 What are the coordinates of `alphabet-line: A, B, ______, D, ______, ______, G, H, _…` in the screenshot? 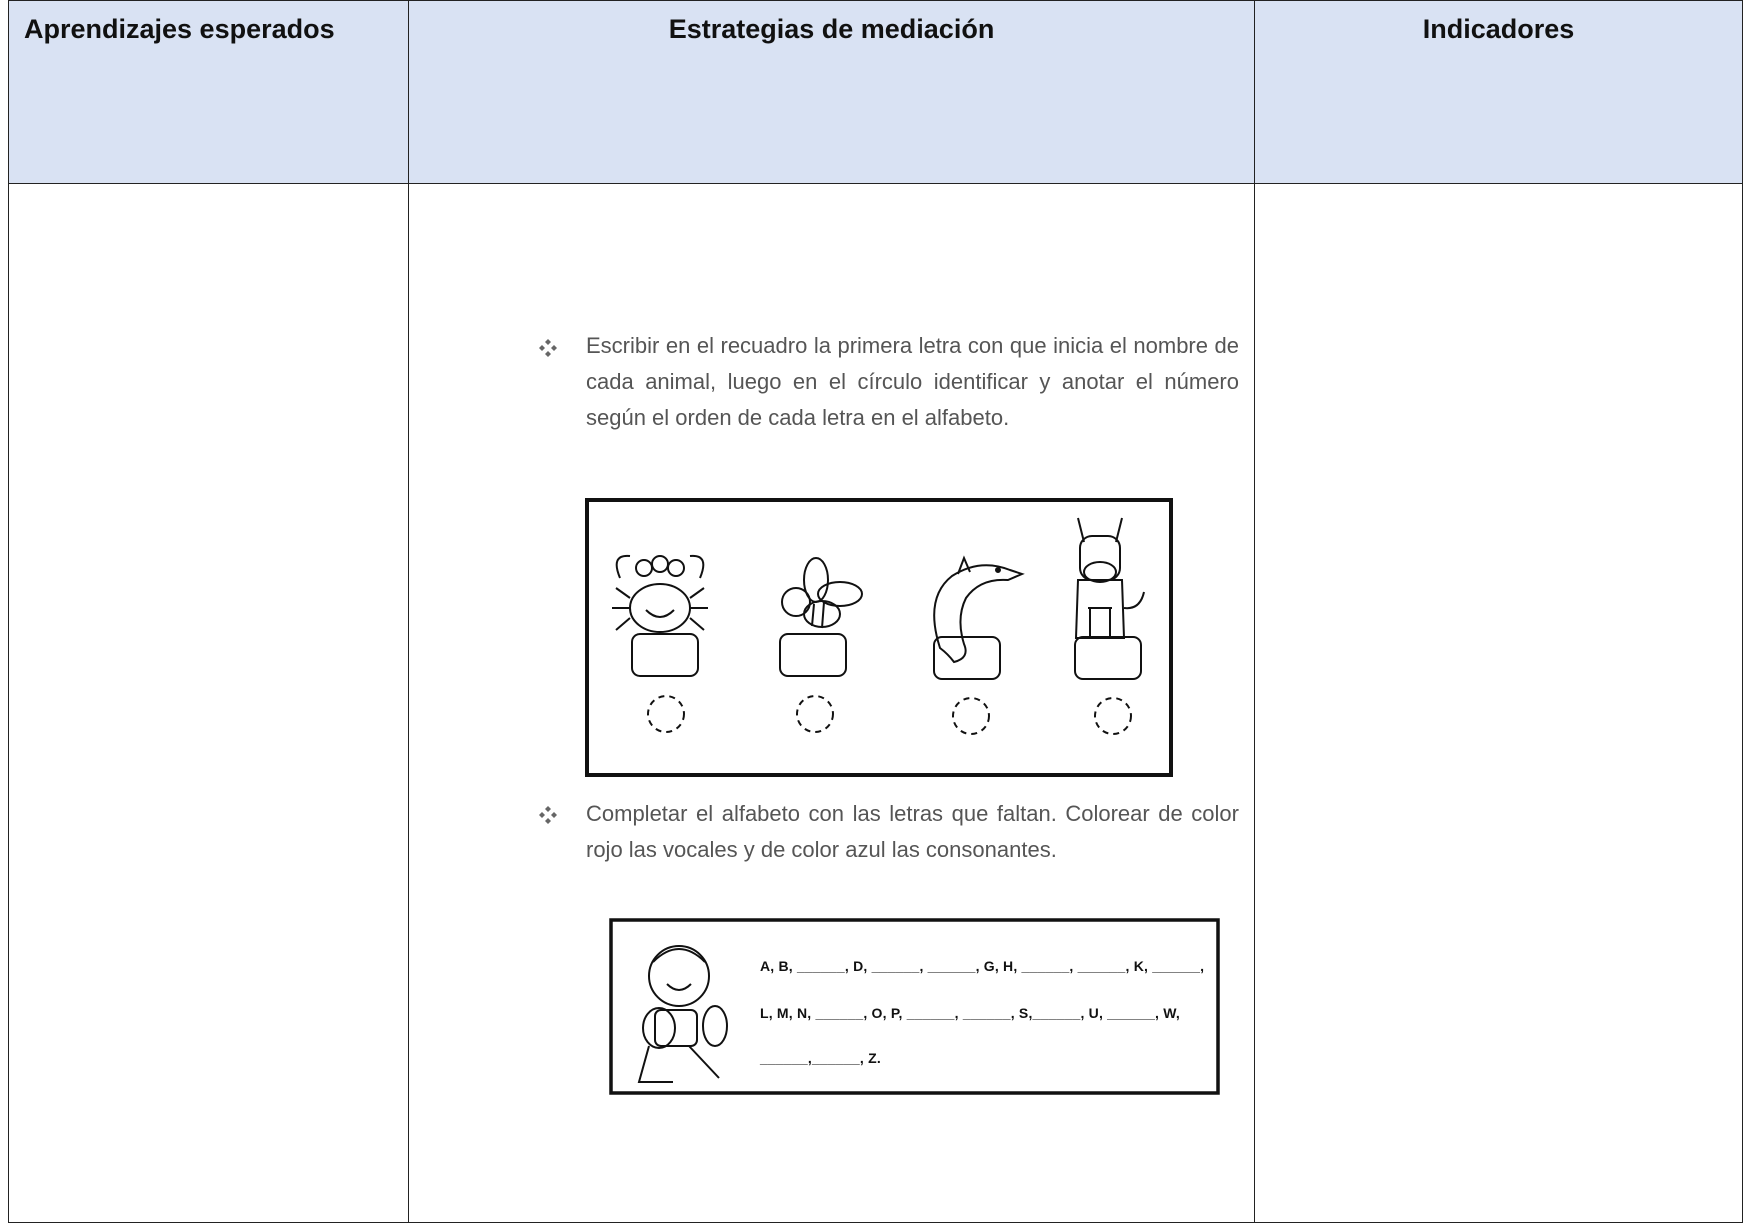 It's located at (982, 966).